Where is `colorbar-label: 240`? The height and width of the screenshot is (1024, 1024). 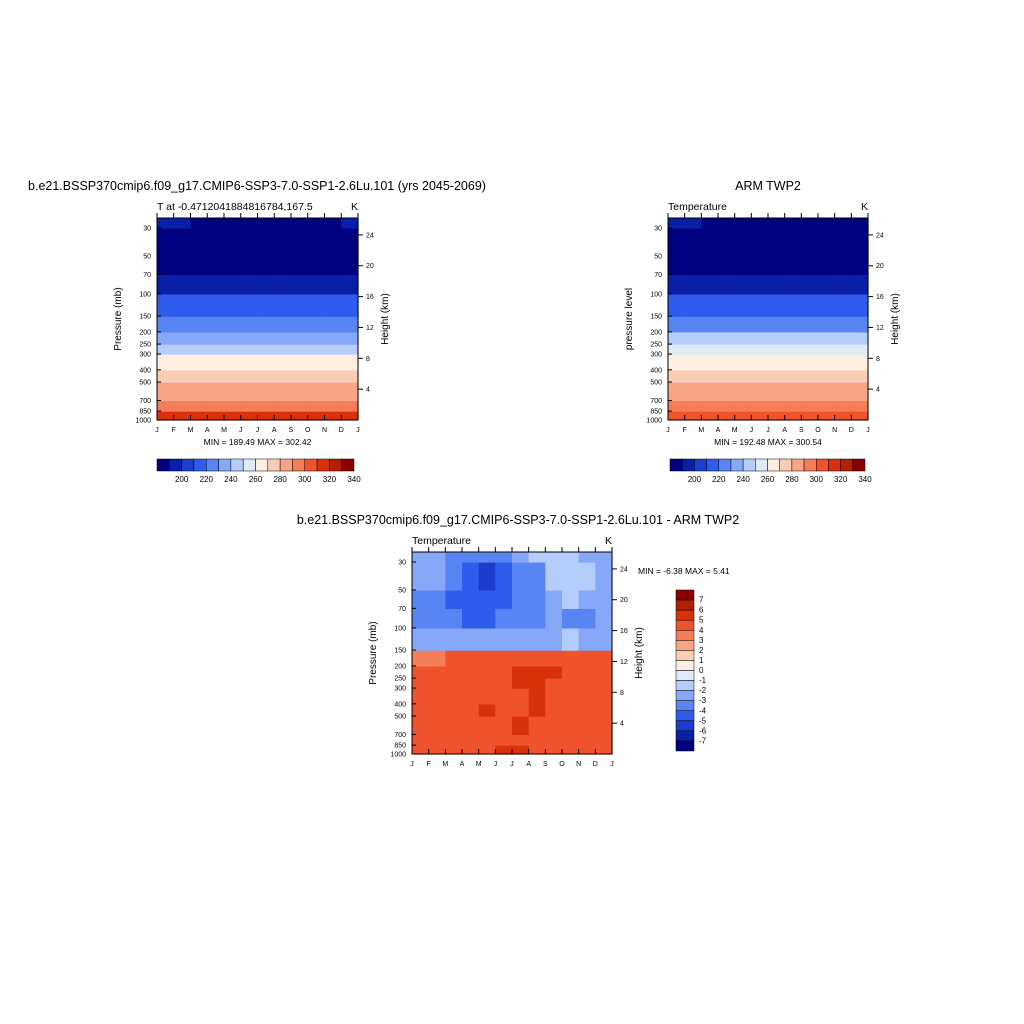 colorbar-label: 240 is located at coordinates (743, 479).